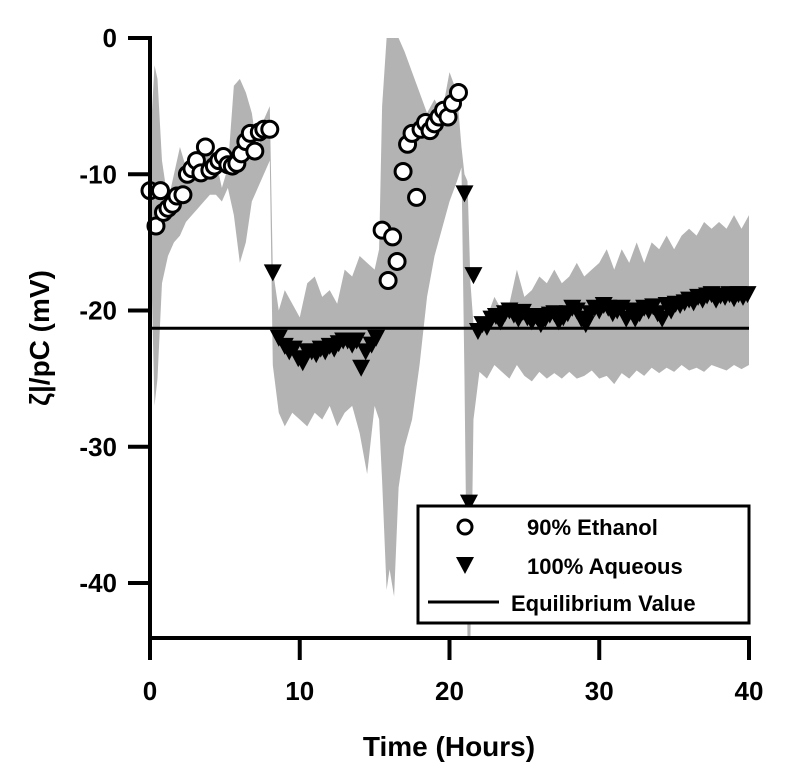  Describe the element at coordinates (449, 691) in the screenshot. I see `x-tick-label: 20` at that location.